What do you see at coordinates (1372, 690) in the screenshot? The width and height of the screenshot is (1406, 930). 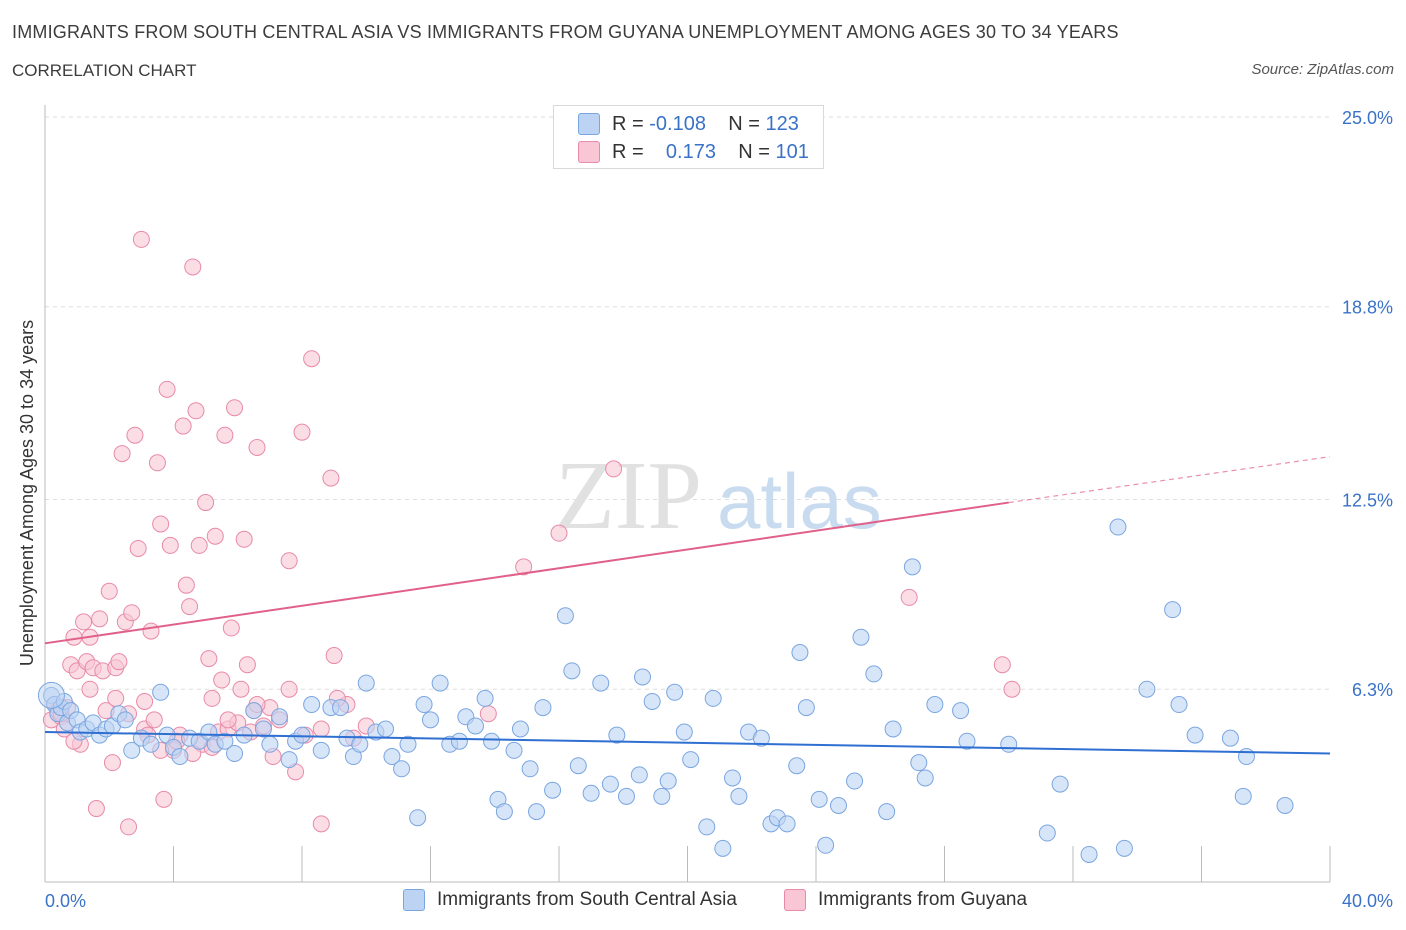 I see `y-tick-label: 6.3%` at bounding box center [1372, 690].